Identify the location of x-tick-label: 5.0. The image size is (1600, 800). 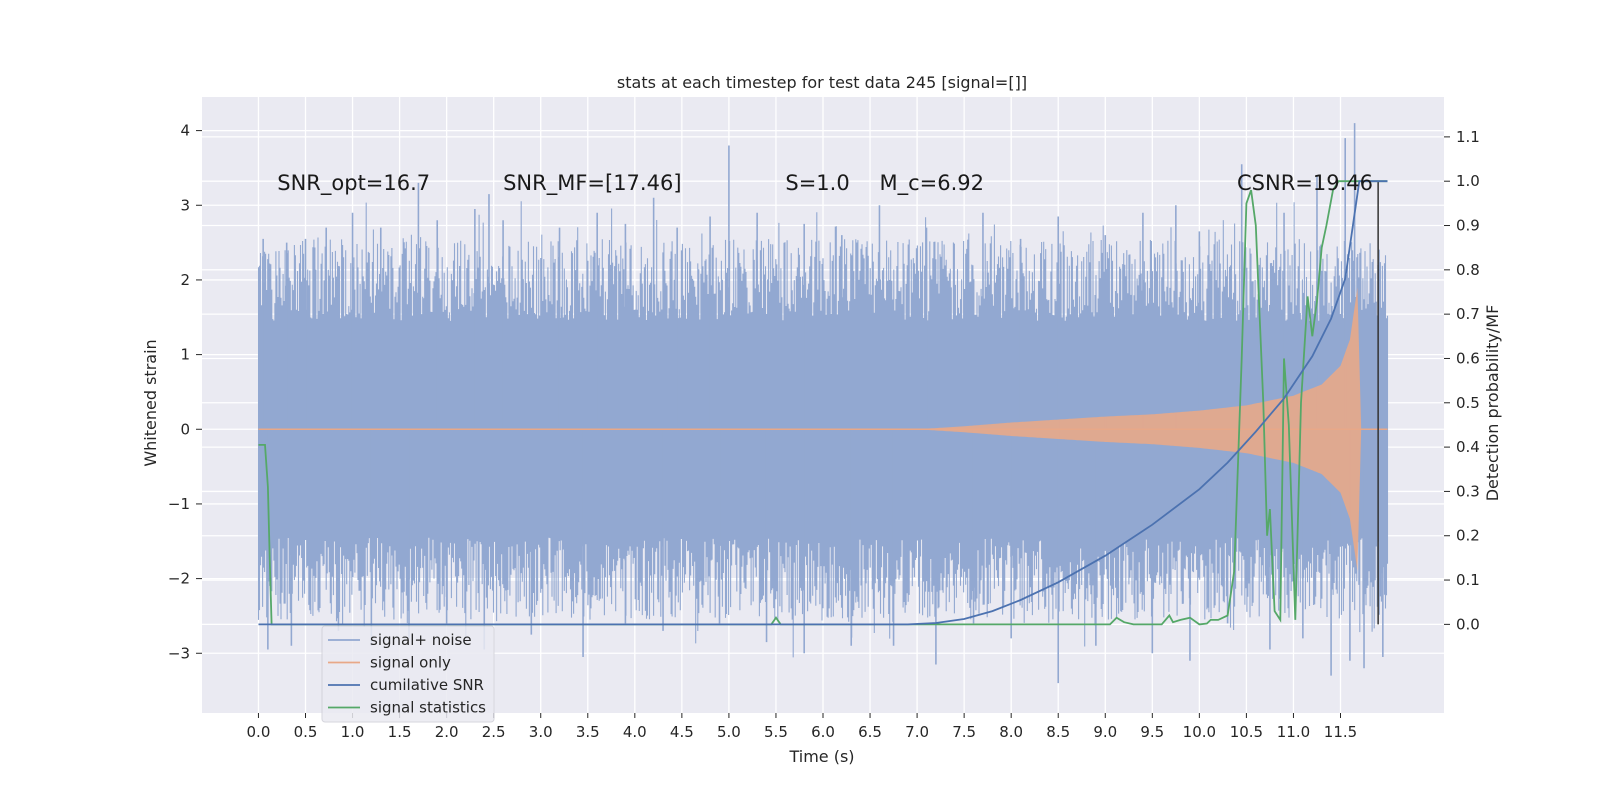
(729, 732).